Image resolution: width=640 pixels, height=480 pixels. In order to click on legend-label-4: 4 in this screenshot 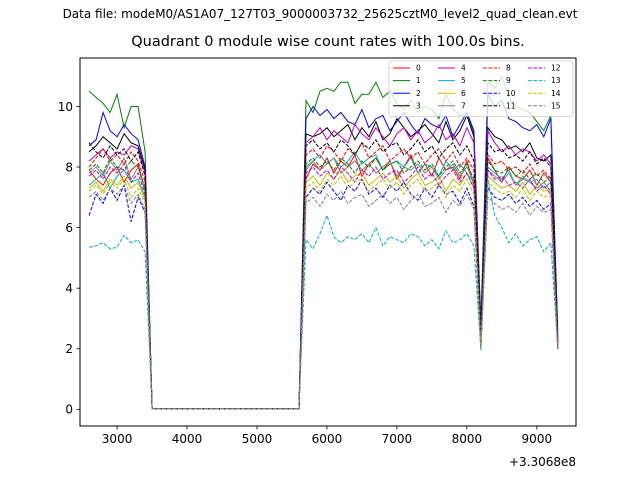, I will do `click(463, 68)`.